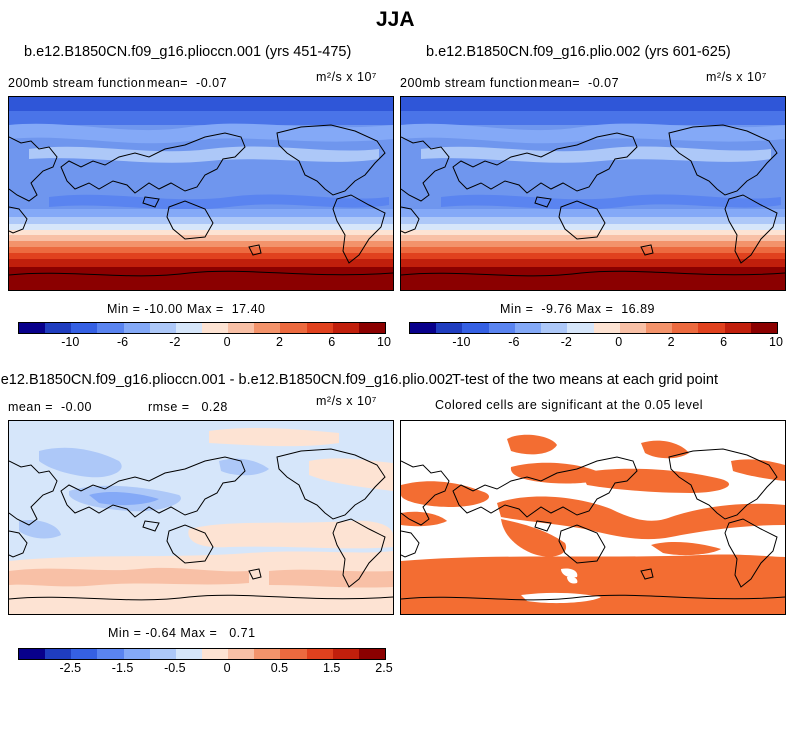 The height and width of the screenshot is (733, 794). Describe the element at coordinates (736, 77) in the screenshot. I see `units-top-right: m²/s x 10⁷` at that location.